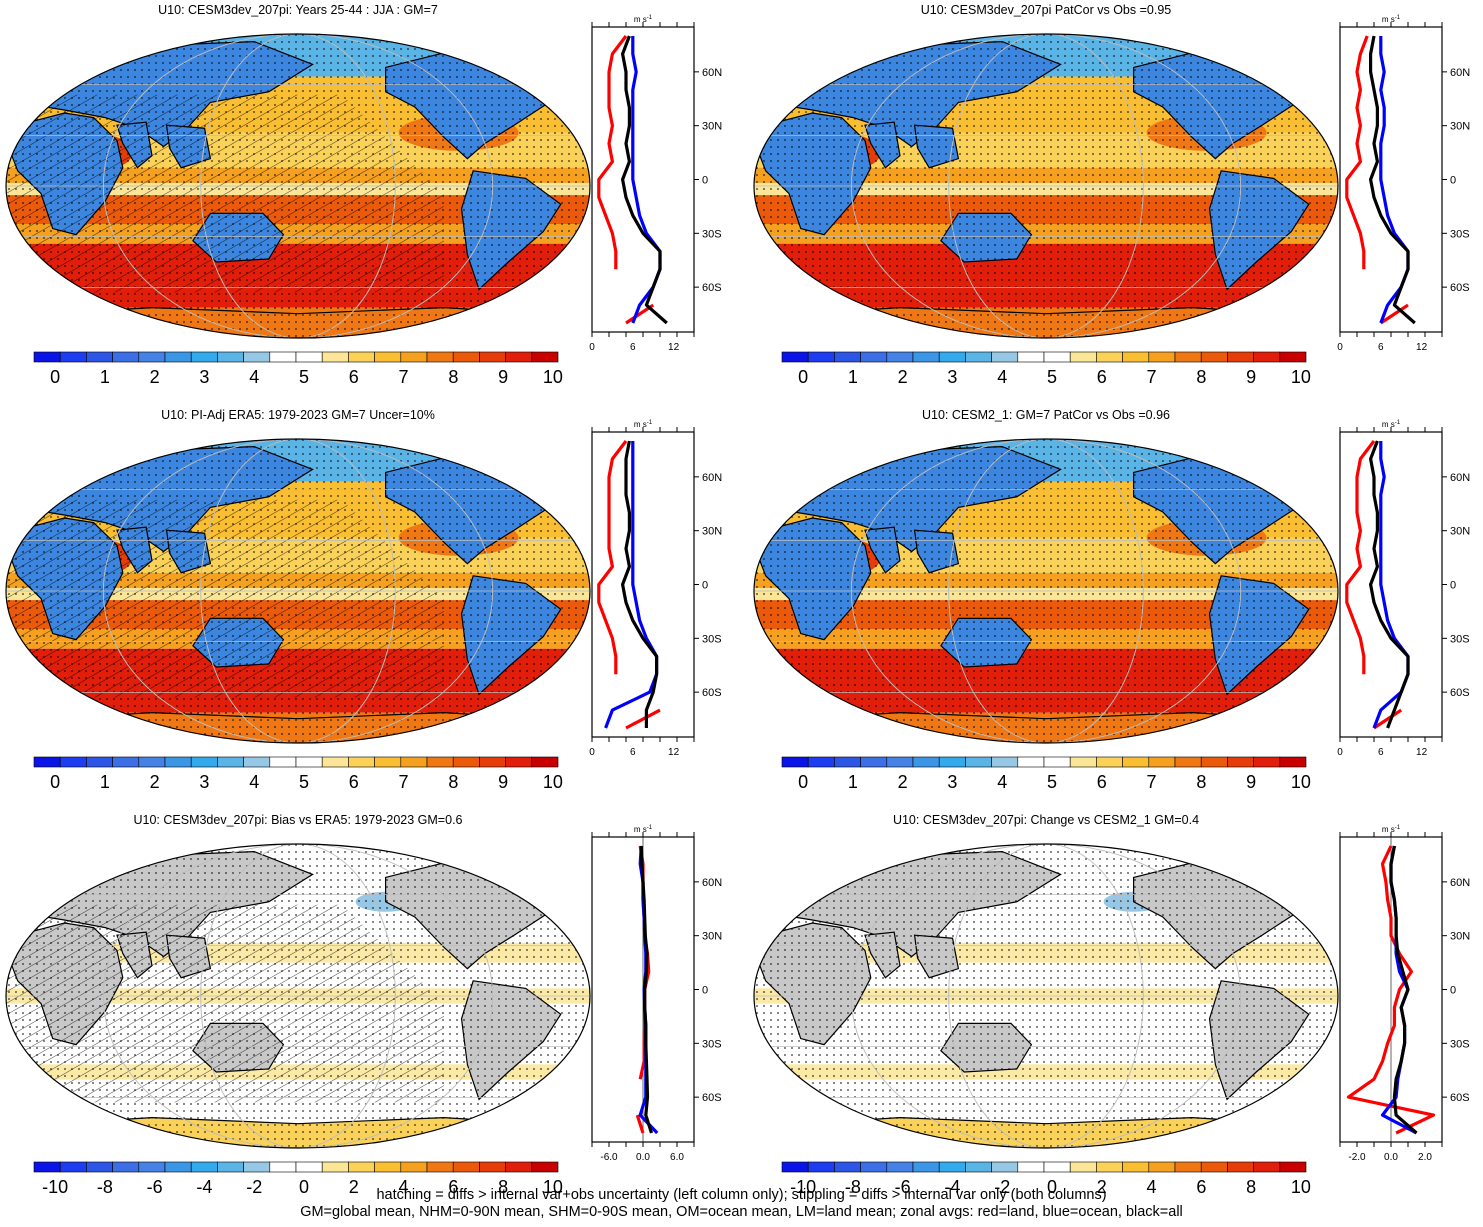 This screenshot has height=1227, width=1483. Describe the element at coordinates (677, 1157) in the screenshot. I see `profile-x-label: 6.0` at that location.